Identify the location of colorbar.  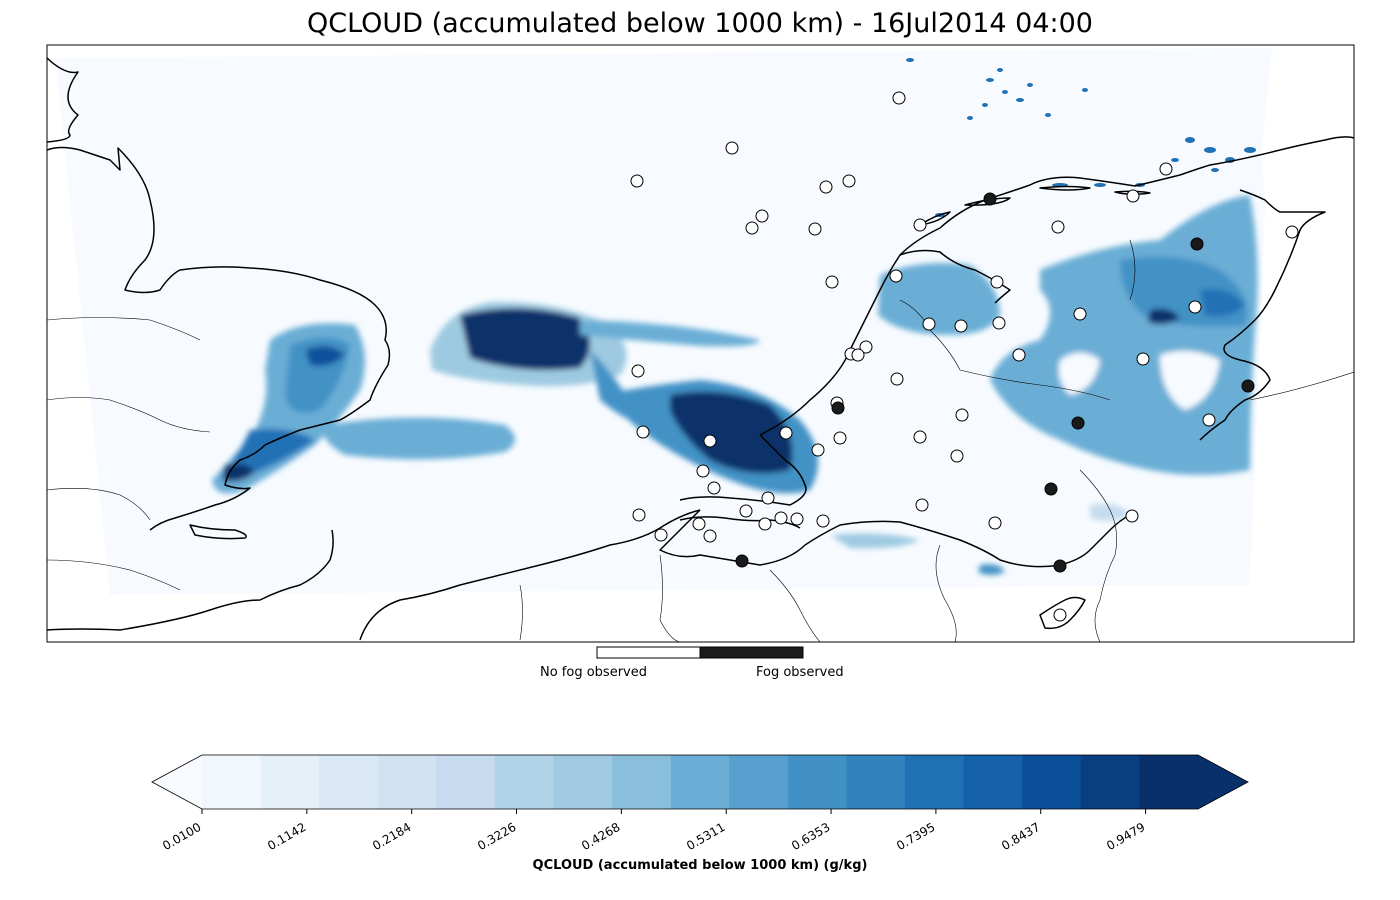
(700, 784).